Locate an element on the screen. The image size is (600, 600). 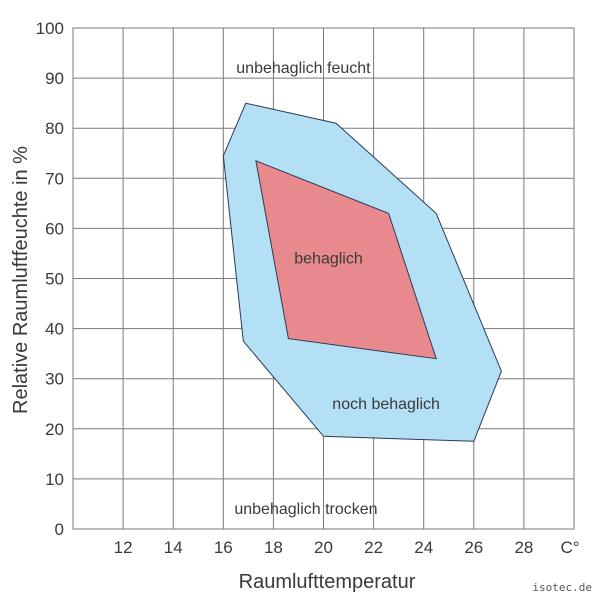
x-tick-labels: 12 14 16 18 20 22 24 26 28 is located at coordinates (324, 547).